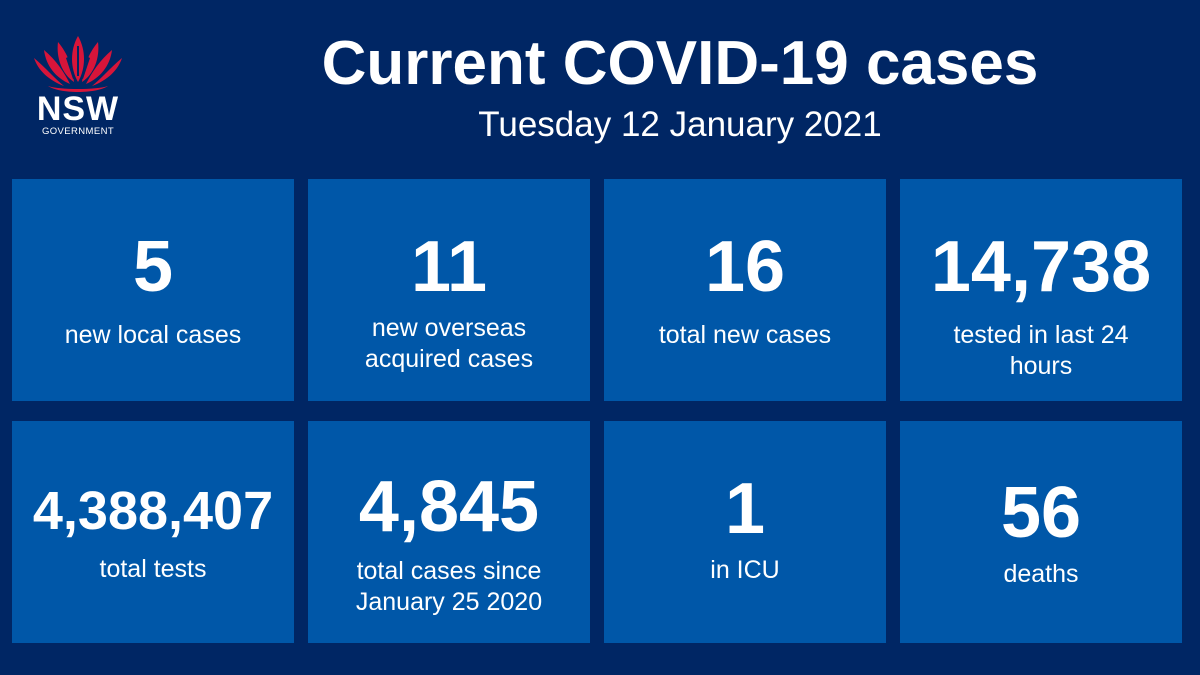 This screenshot has width=1200, height=675. What do you see at coordinates (1041, 350) in the screenshot?
I see `stat-label: tested in last 24 hours` at bounding box center [1041, 350].